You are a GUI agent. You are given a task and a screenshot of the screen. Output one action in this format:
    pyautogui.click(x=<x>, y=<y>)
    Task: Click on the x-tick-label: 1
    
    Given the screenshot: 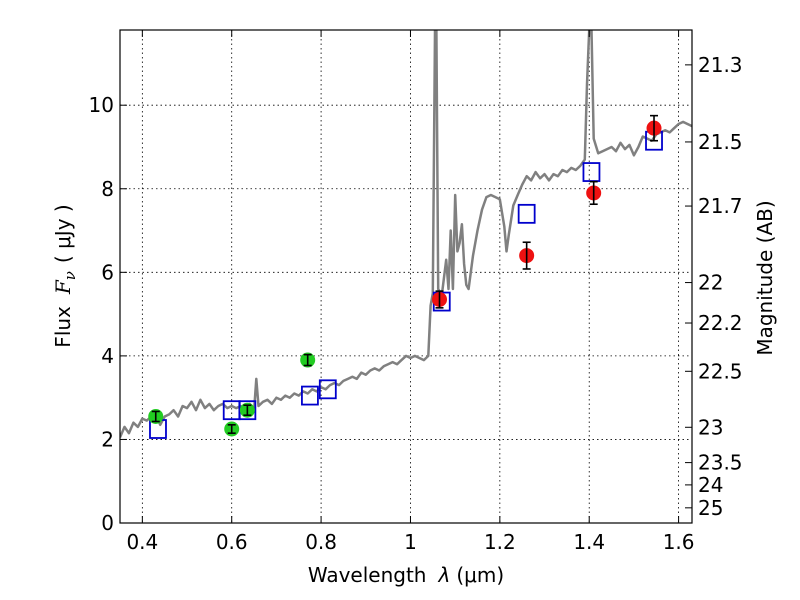 What is the action you would take?
    pyautogui.click(x=410, y=542)
    